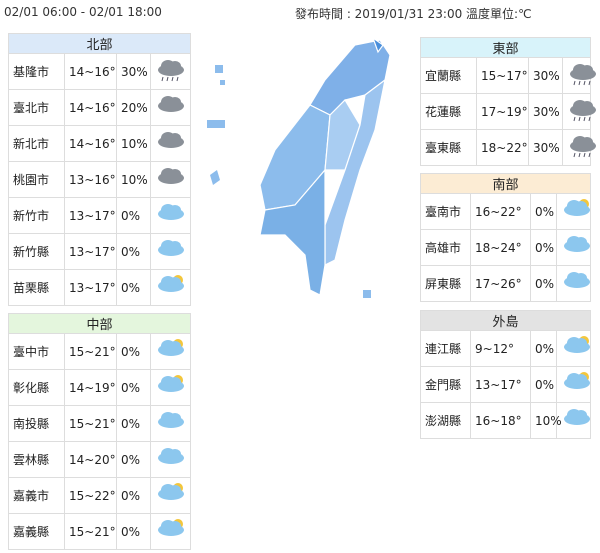 The width and height of the screenshot is (600, 553). What do you see at coordinates (216, 124) in the screenshot?
I see `map-kinmen` at bounding box center [216, 124].